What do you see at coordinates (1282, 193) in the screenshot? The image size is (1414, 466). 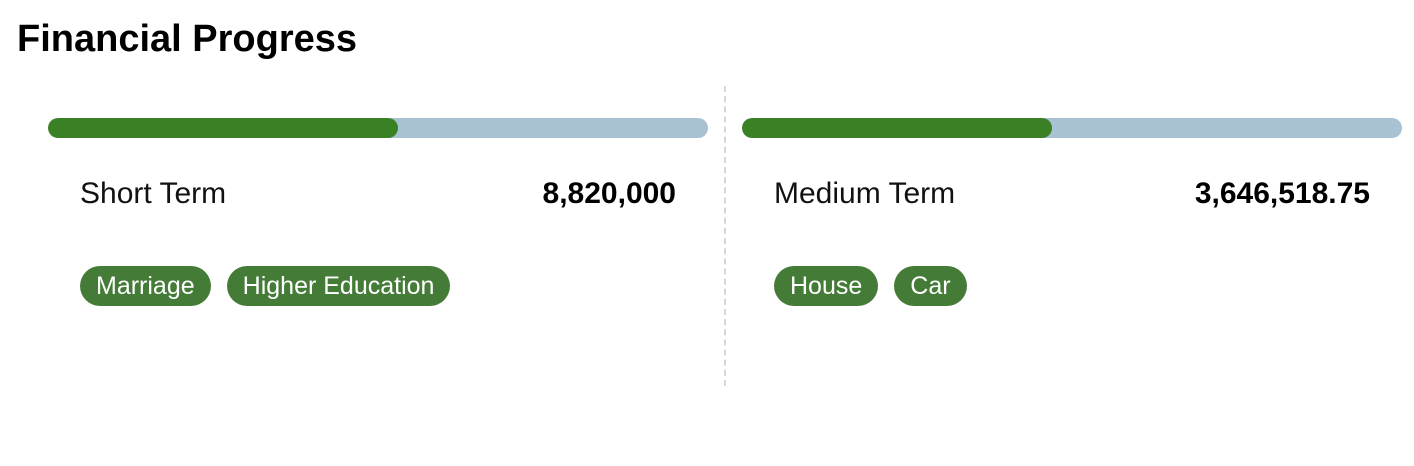 I see `term-amount-medium-term: 3,646,518.75` at bounding box center [1282, 193].